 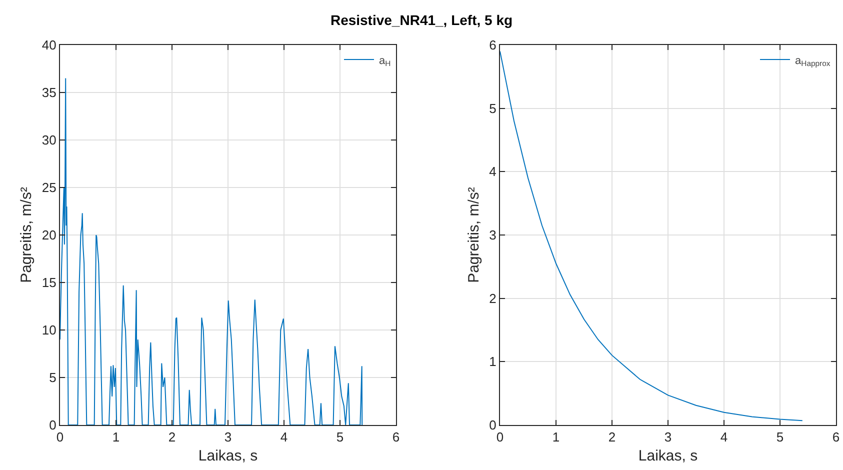 What do you see at coordinates (385, 61) in the screenshot?
I see `legend-label: a$_{H}$` at bounding box center [385, 61].